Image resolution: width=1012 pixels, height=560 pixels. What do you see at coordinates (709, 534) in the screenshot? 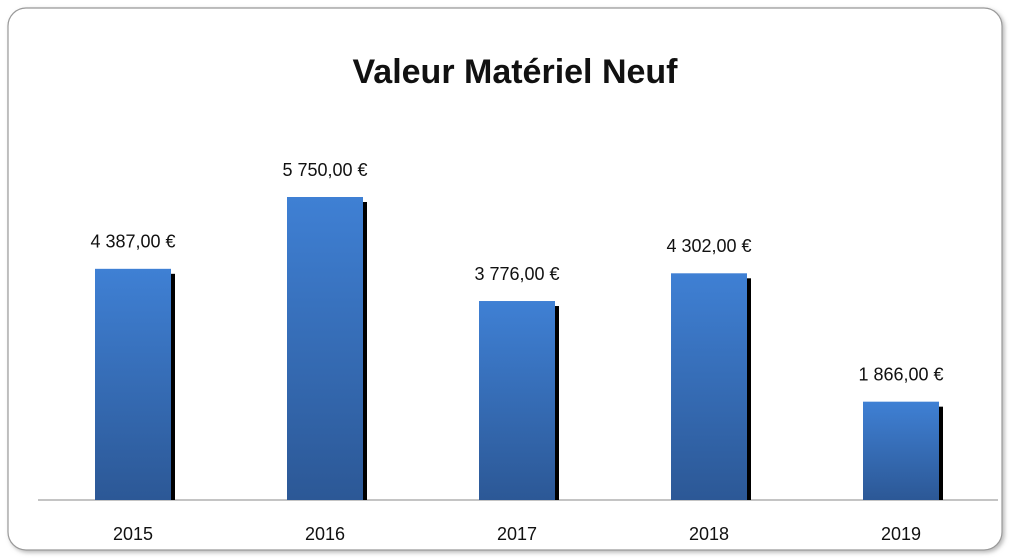
I see `x-tick-label: 2018` at bounding box center [709, 534].